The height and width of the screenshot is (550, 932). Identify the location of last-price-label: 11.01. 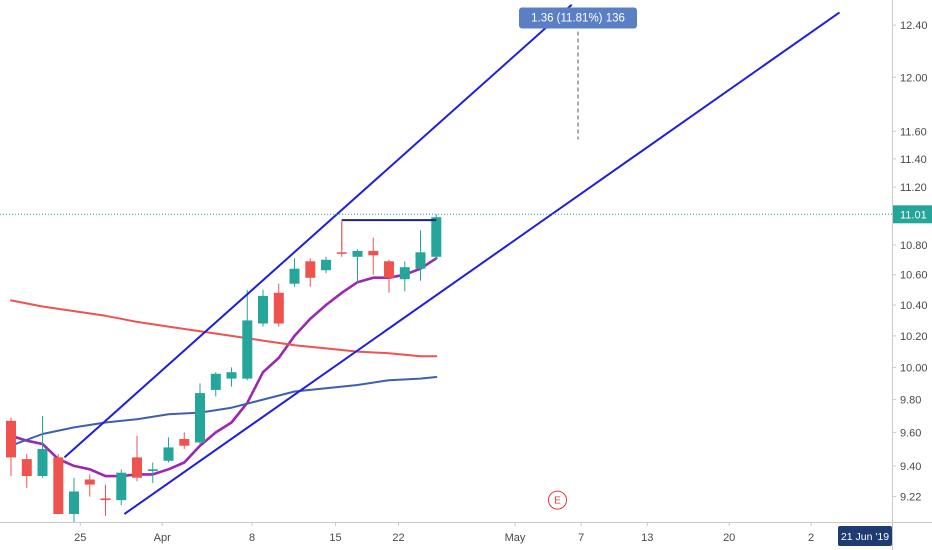
(913, 215).